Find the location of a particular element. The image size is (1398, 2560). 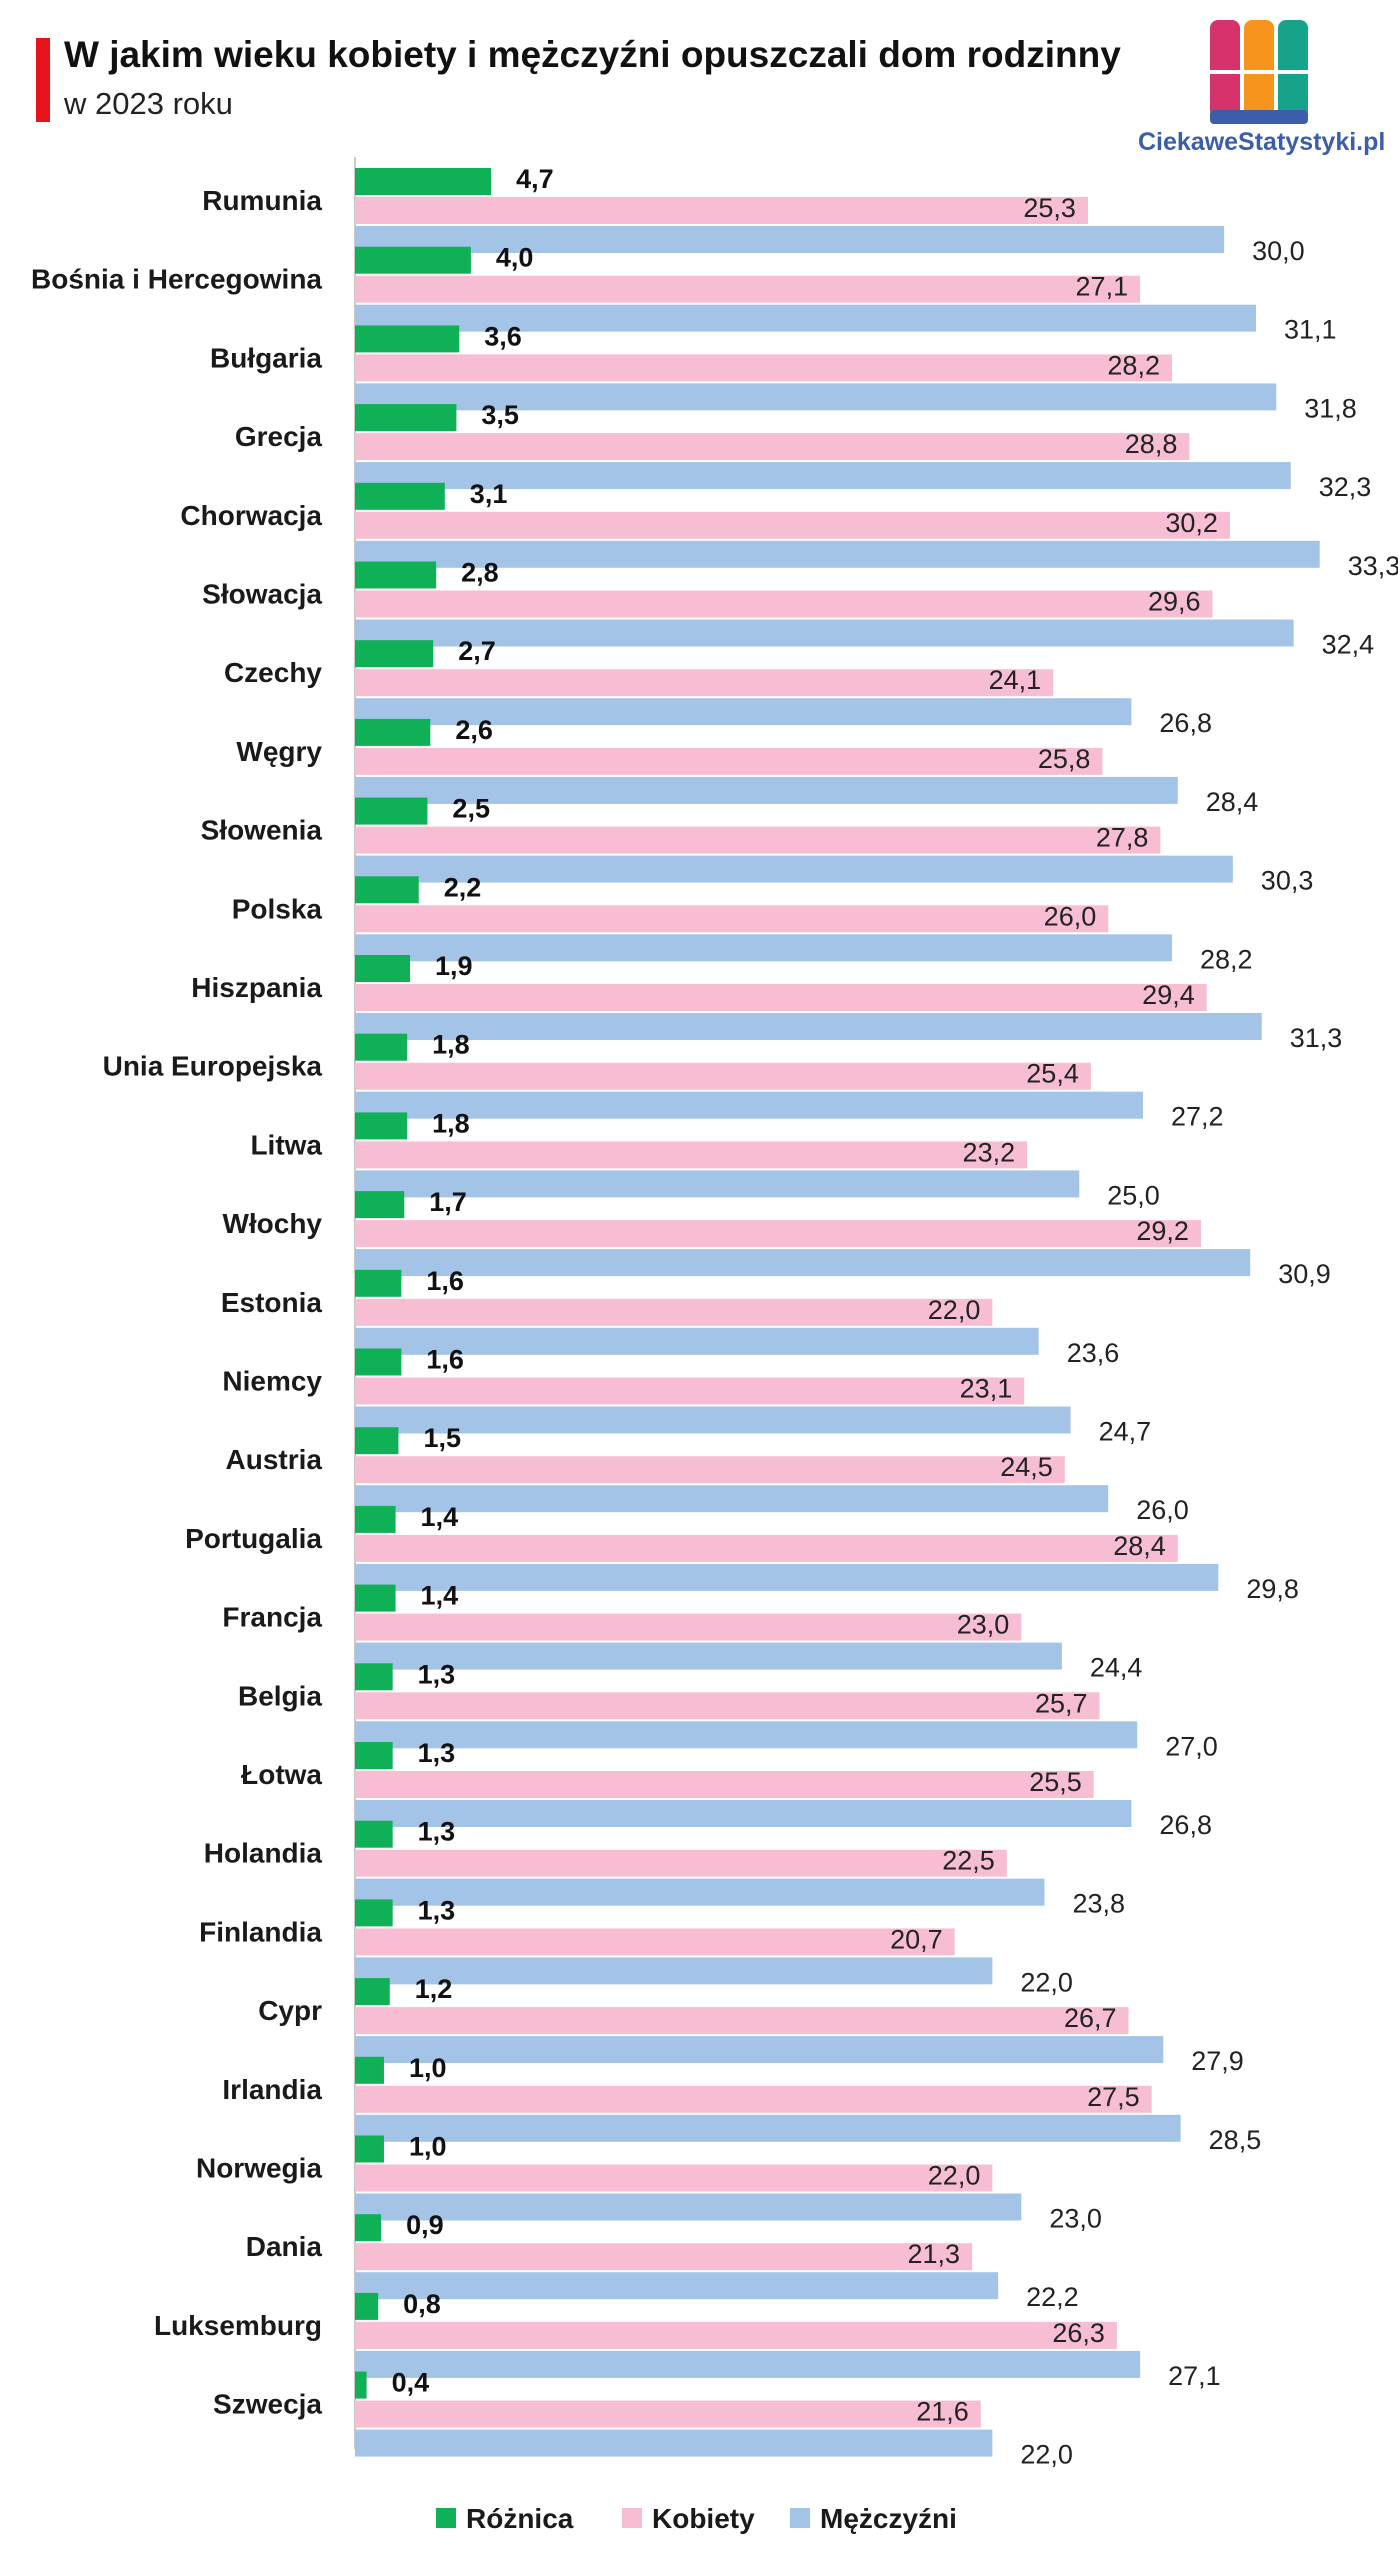

category-label: Irlandia is located at coordinates (272, 2089).